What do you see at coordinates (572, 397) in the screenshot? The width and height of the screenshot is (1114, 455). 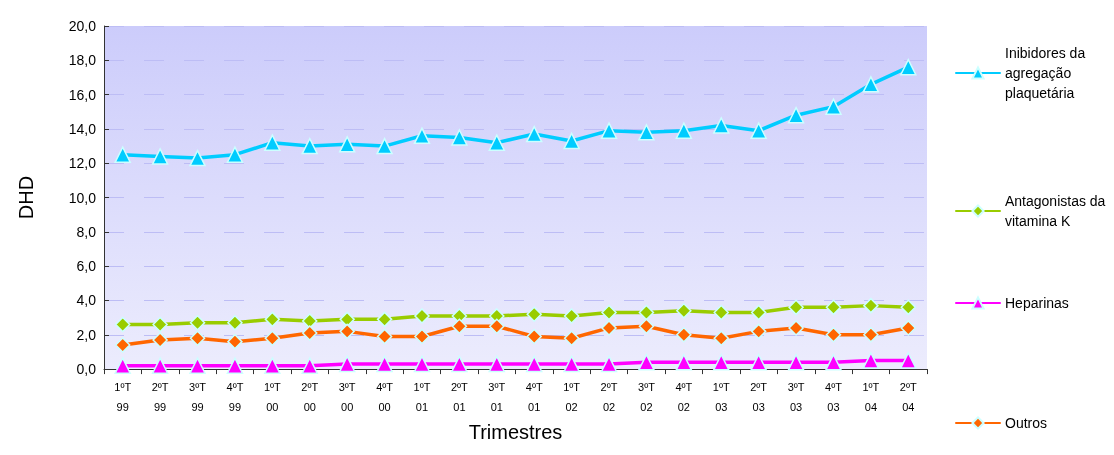 I see `x-tick-label: 1ºT 02` at bounding box center [572, 397].